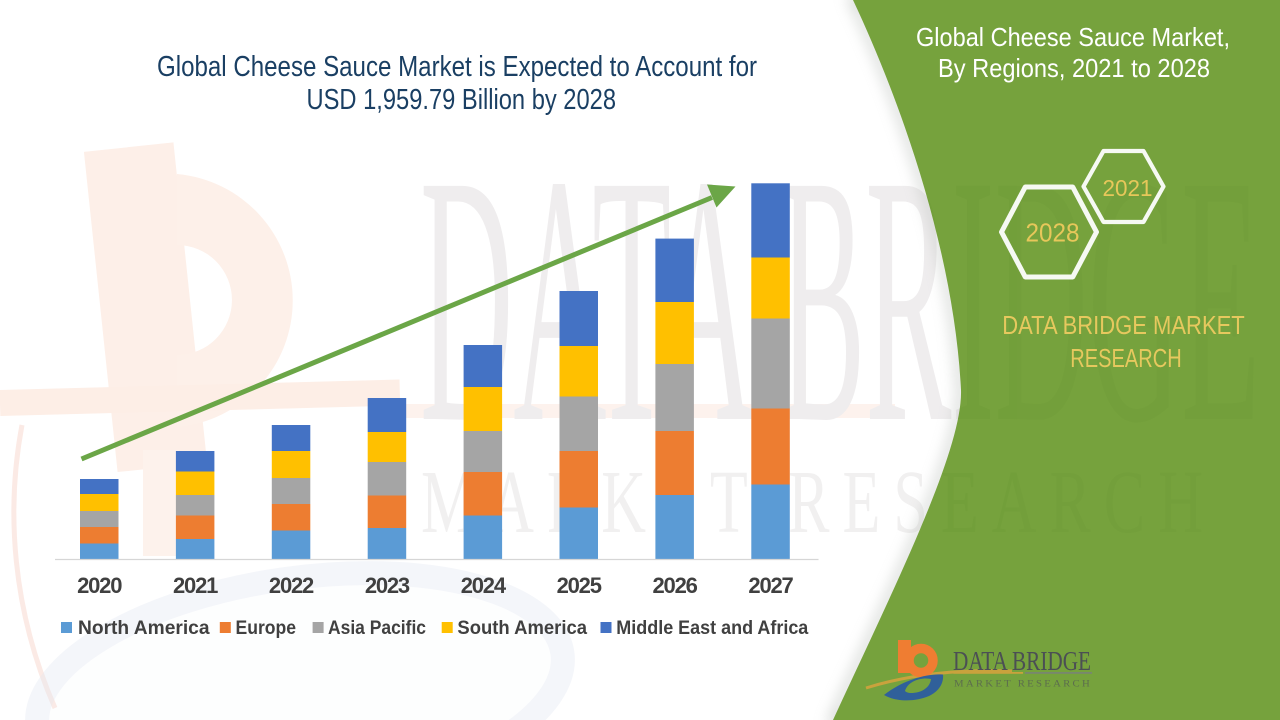 The height and width of the screenshot is (720, 1280). What do you see at coordinates (1022, 661) in the screenshot?
I see `svg-text: DATA BRIDGE` at bounding box center [1022, 661].